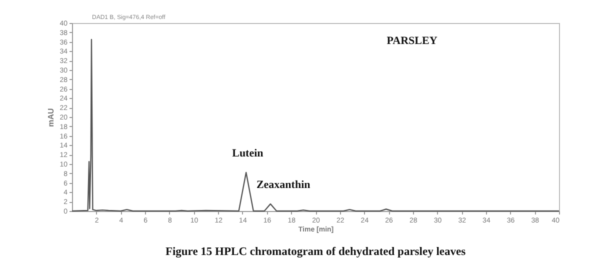 The width and height of the screenshot is (614, 262). I want to click on y-axis-title: mAU, so click(51, 117).